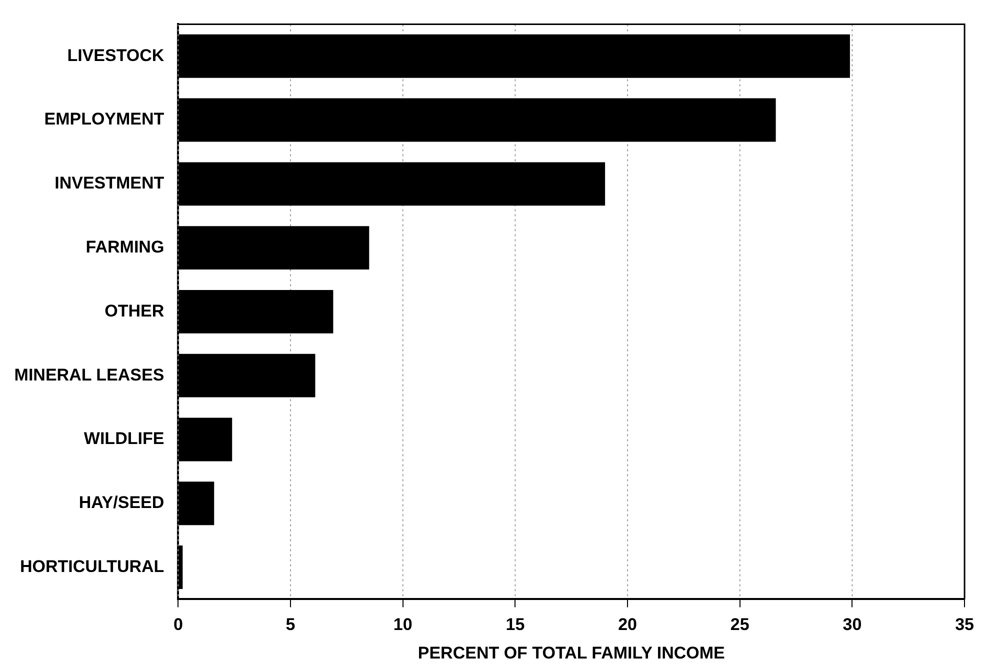 Image resolution: width=990 pixels, height=672 pixels. What do you see at coordinates (291, 624) in the screenshot?
I see `x-tick-label: 5` at bounding box center [291, 624].